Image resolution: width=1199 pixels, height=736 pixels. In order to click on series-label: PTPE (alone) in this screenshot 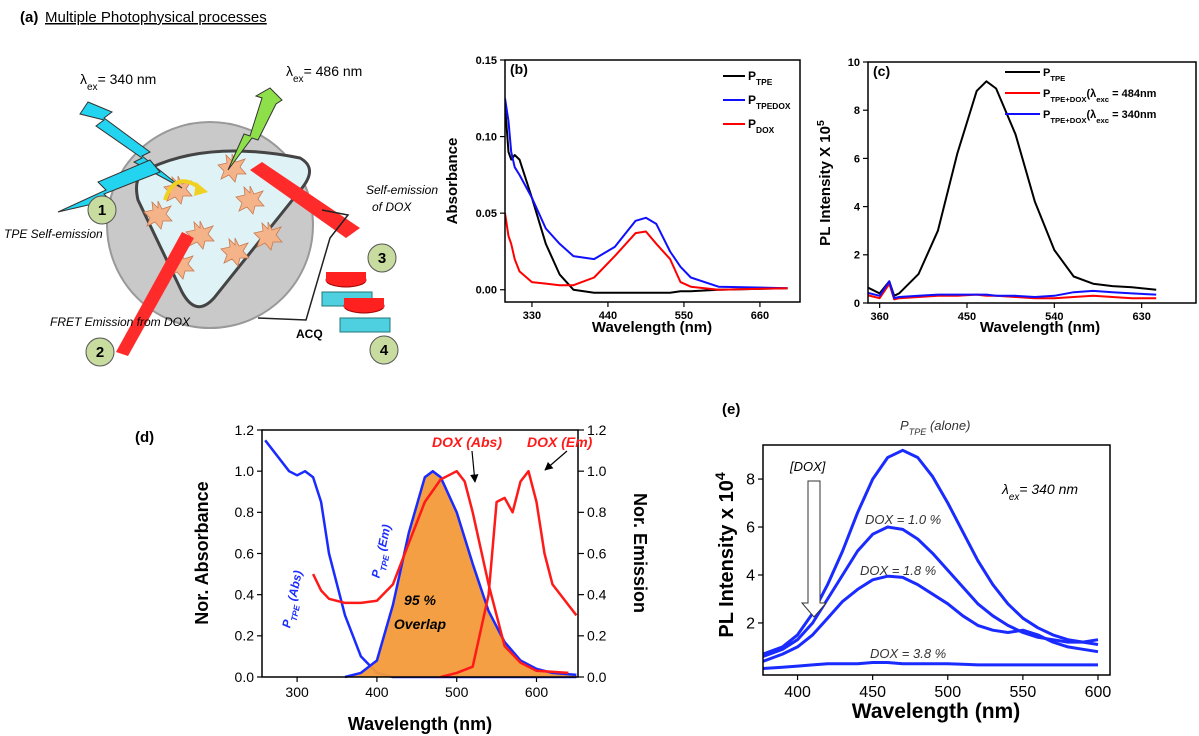, I will do `click(935, 427)`.